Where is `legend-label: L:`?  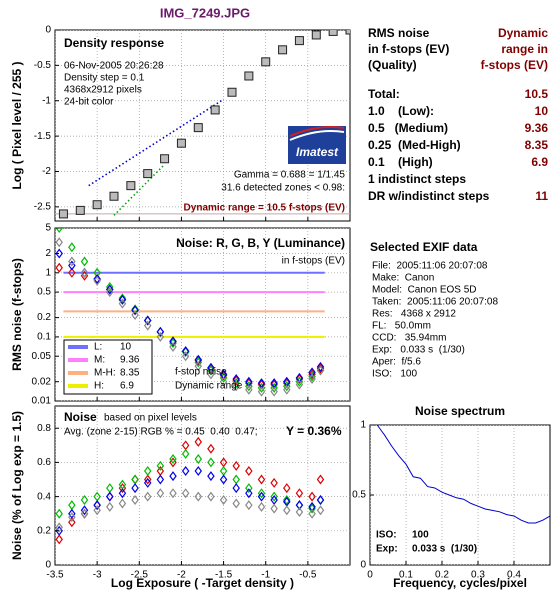
legend-label: L: is located at coordinates (98, 347).